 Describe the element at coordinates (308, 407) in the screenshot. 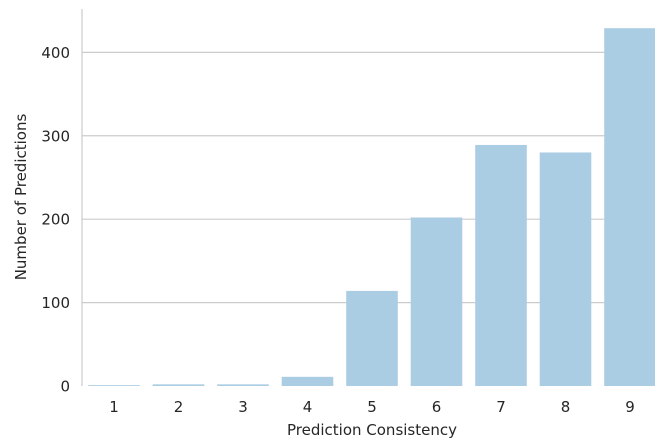

I see `x-tick-label-4: 4` at that location.